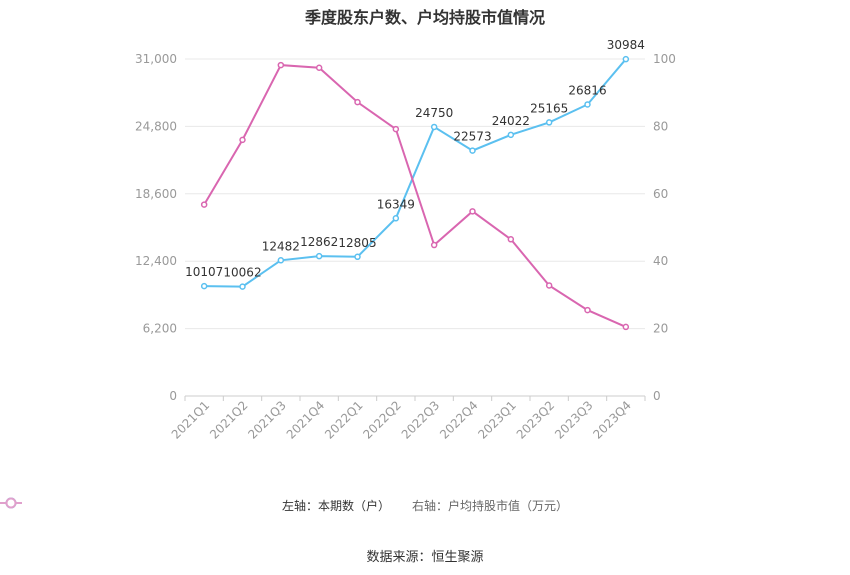  Describe the element at coordinates (536, 420) in the screenshot. I see `x-tick-label: 2023Q2` at that location.